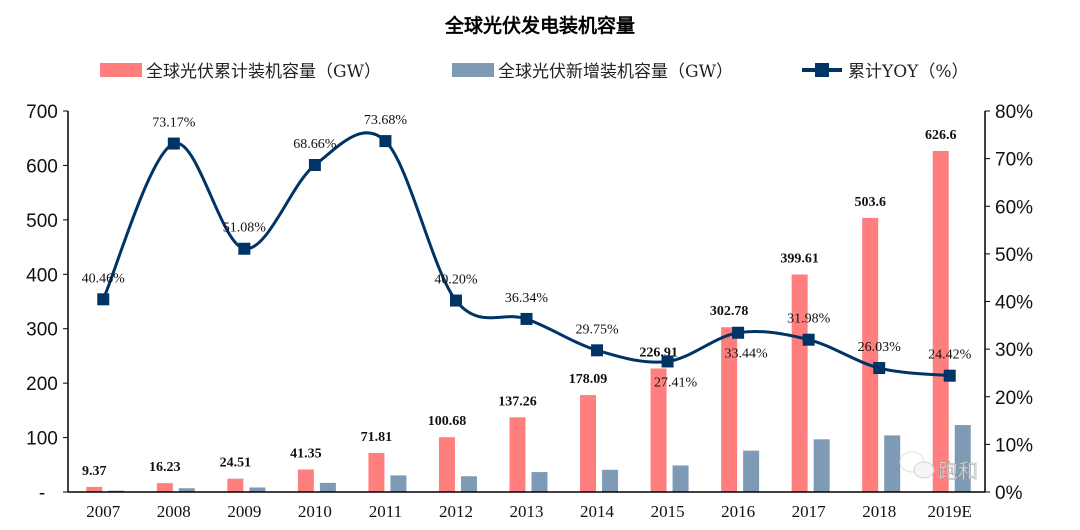 This screenshot has width=1080, height=530. Describe the element at coordinates (539, 25) in the screenshot. I see `chart-title: 全球光伏发电装机容量` at that location.